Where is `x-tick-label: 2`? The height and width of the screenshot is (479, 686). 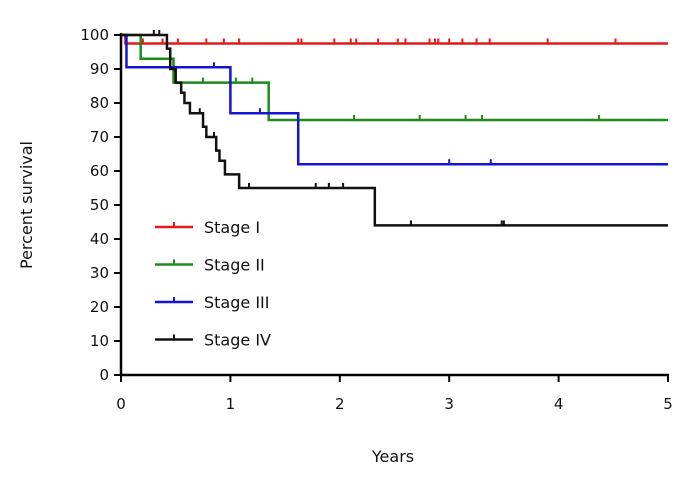 x-tick-label: 2 is located at coordinates (340, 404).